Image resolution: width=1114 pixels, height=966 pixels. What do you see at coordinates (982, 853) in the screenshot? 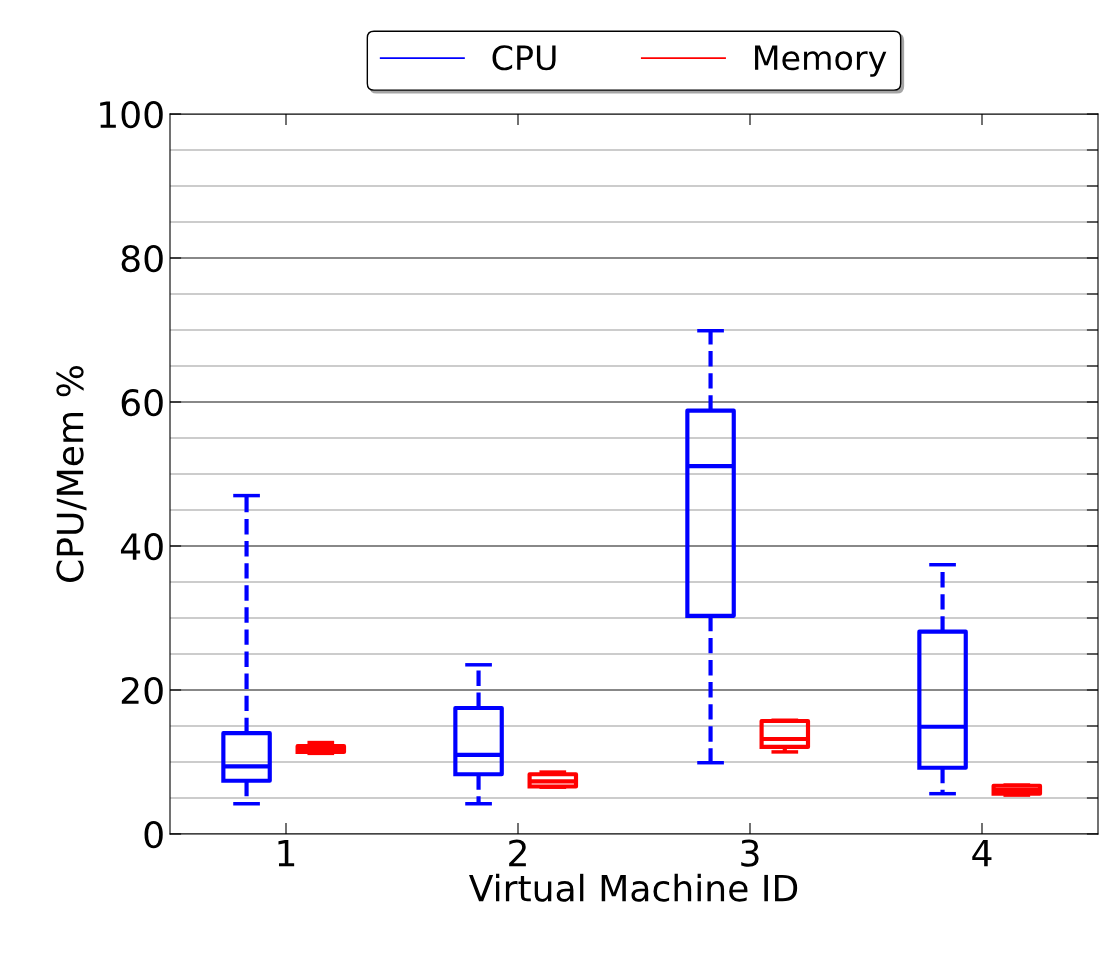
I see `x-tick-label: 4` at bounding box center [982, 853].